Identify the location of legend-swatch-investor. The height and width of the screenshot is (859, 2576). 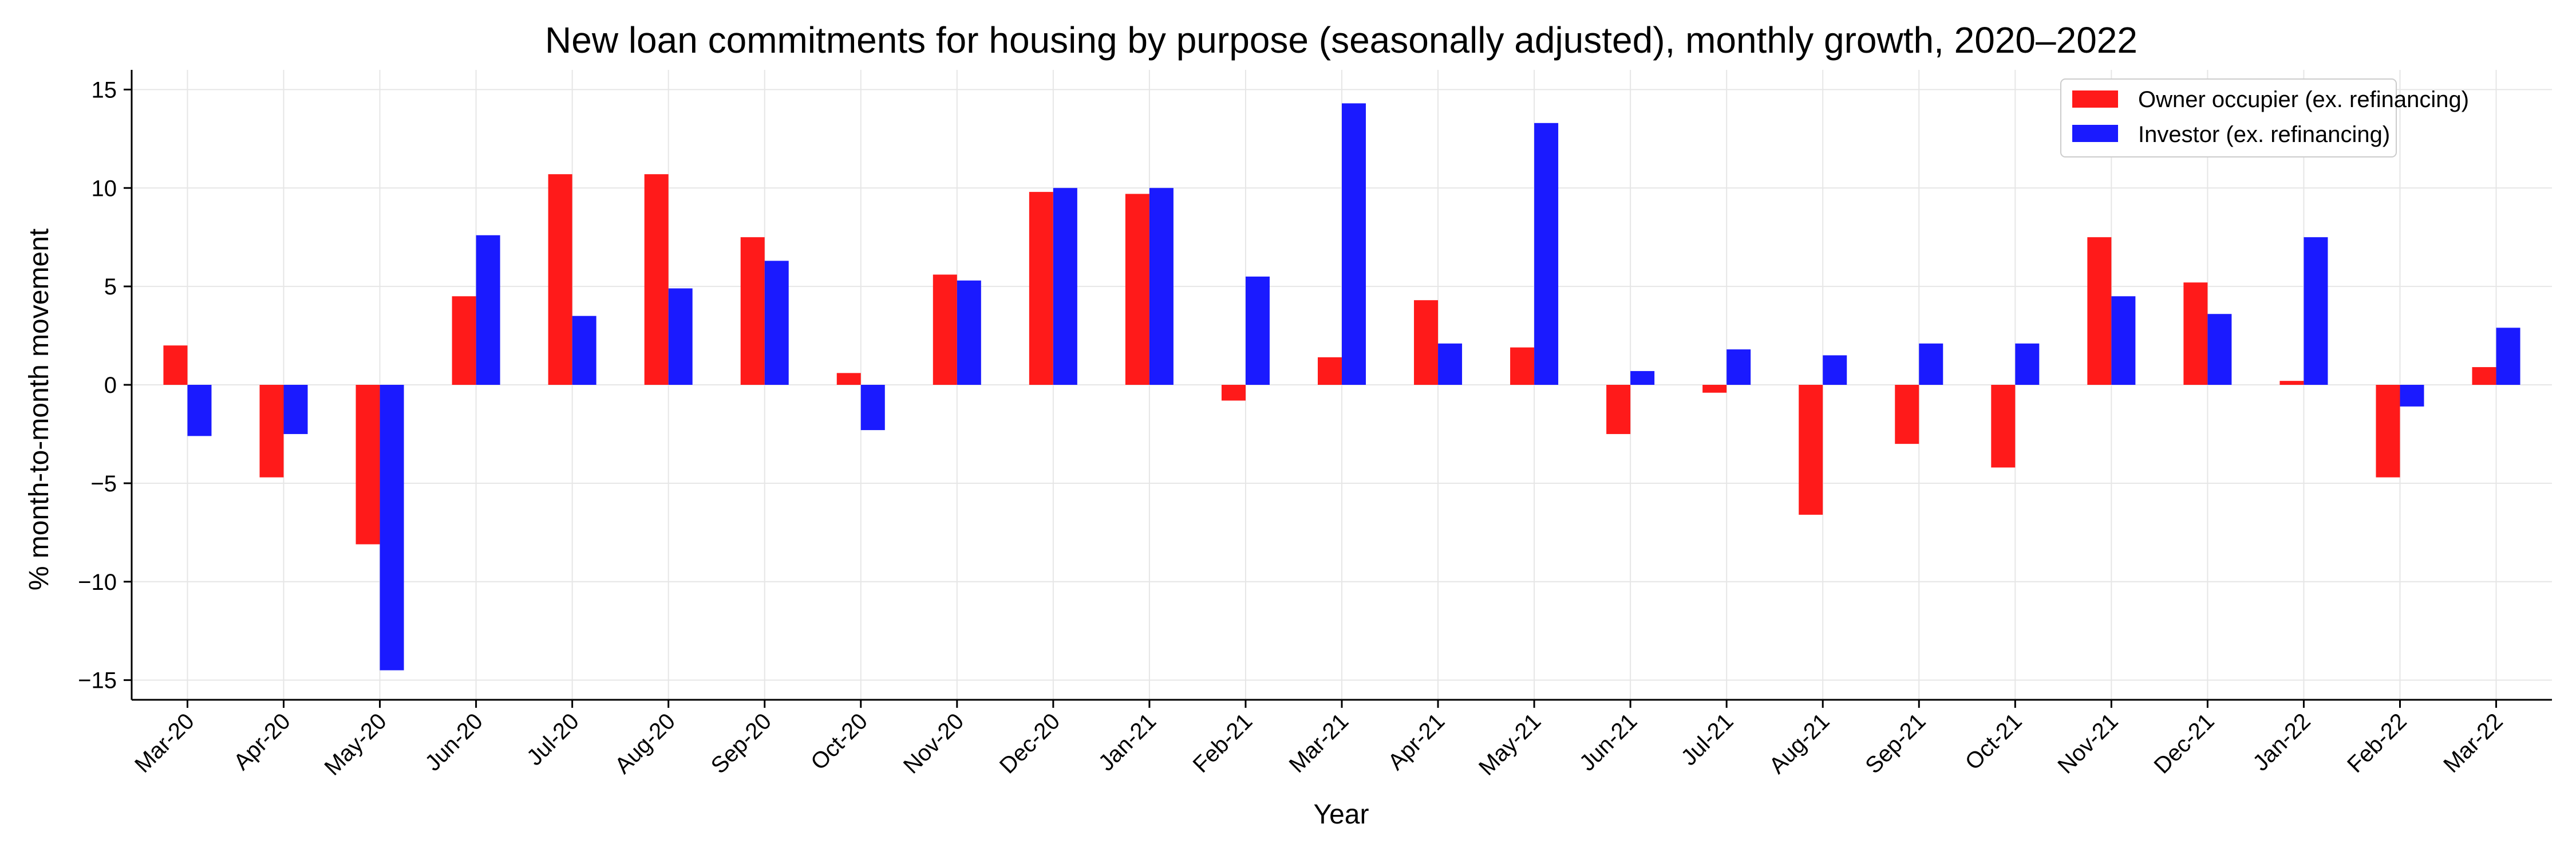
(2095, 133).